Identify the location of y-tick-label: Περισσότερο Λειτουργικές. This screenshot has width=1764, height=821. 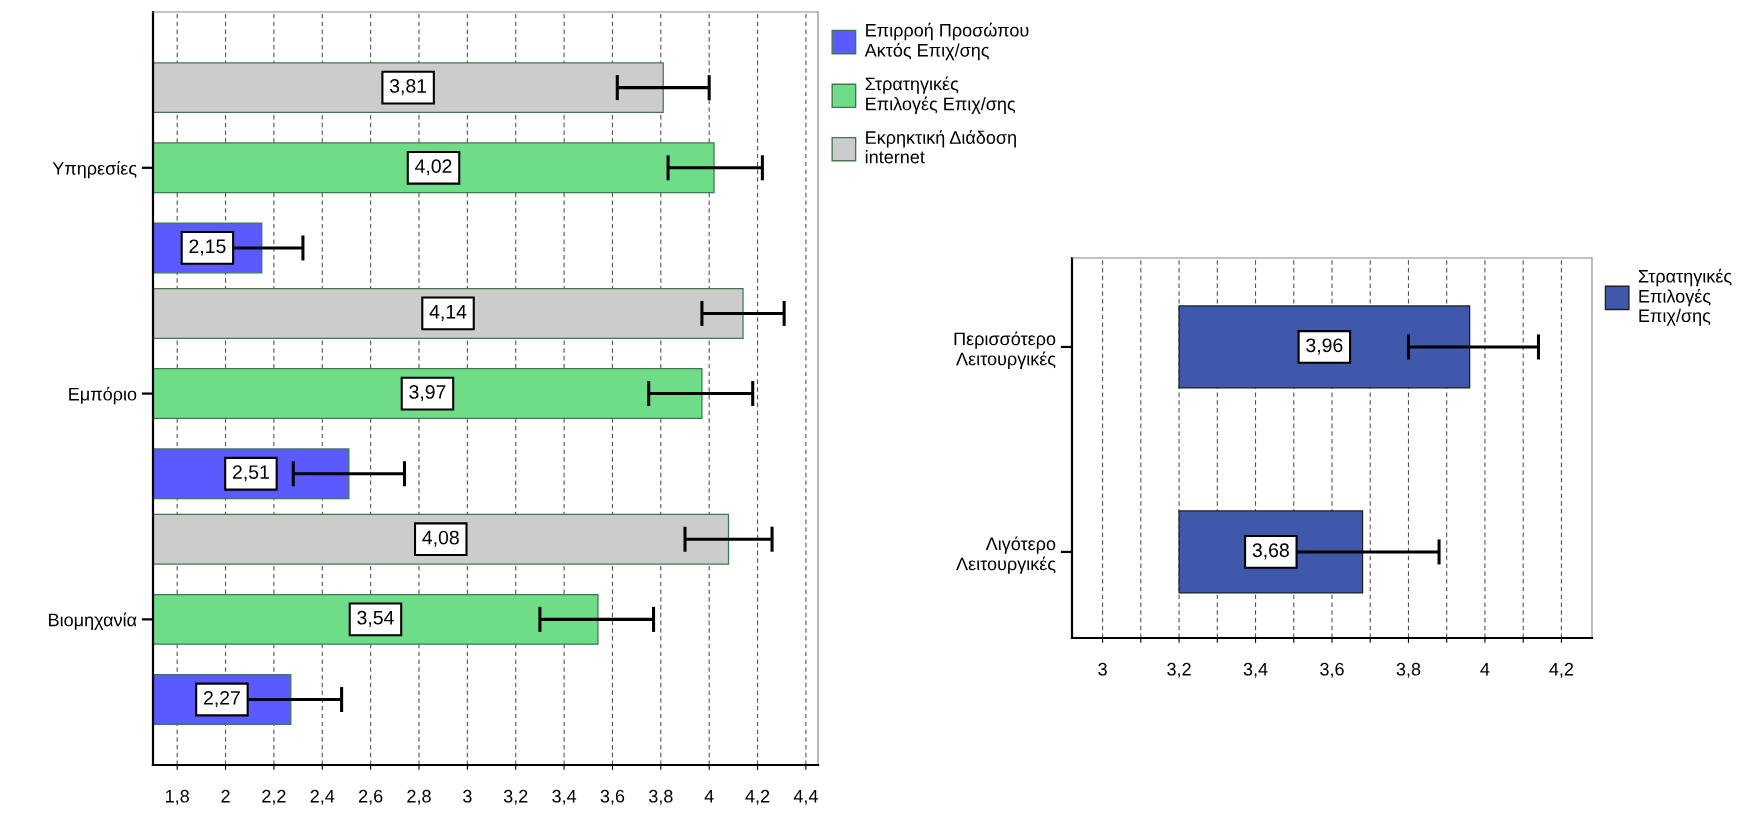
(1005, 350).